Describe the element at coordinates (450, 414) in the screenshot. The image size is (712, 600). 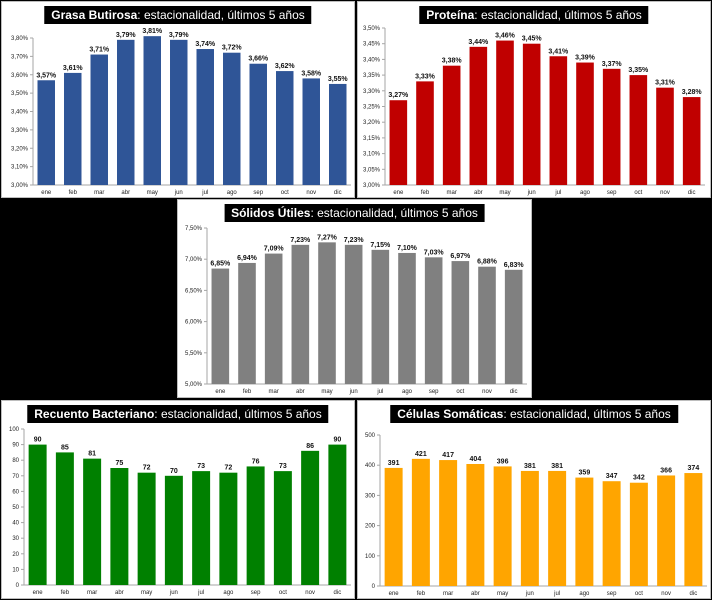
I see `chart-title-main: Células Somáticas` at that location.